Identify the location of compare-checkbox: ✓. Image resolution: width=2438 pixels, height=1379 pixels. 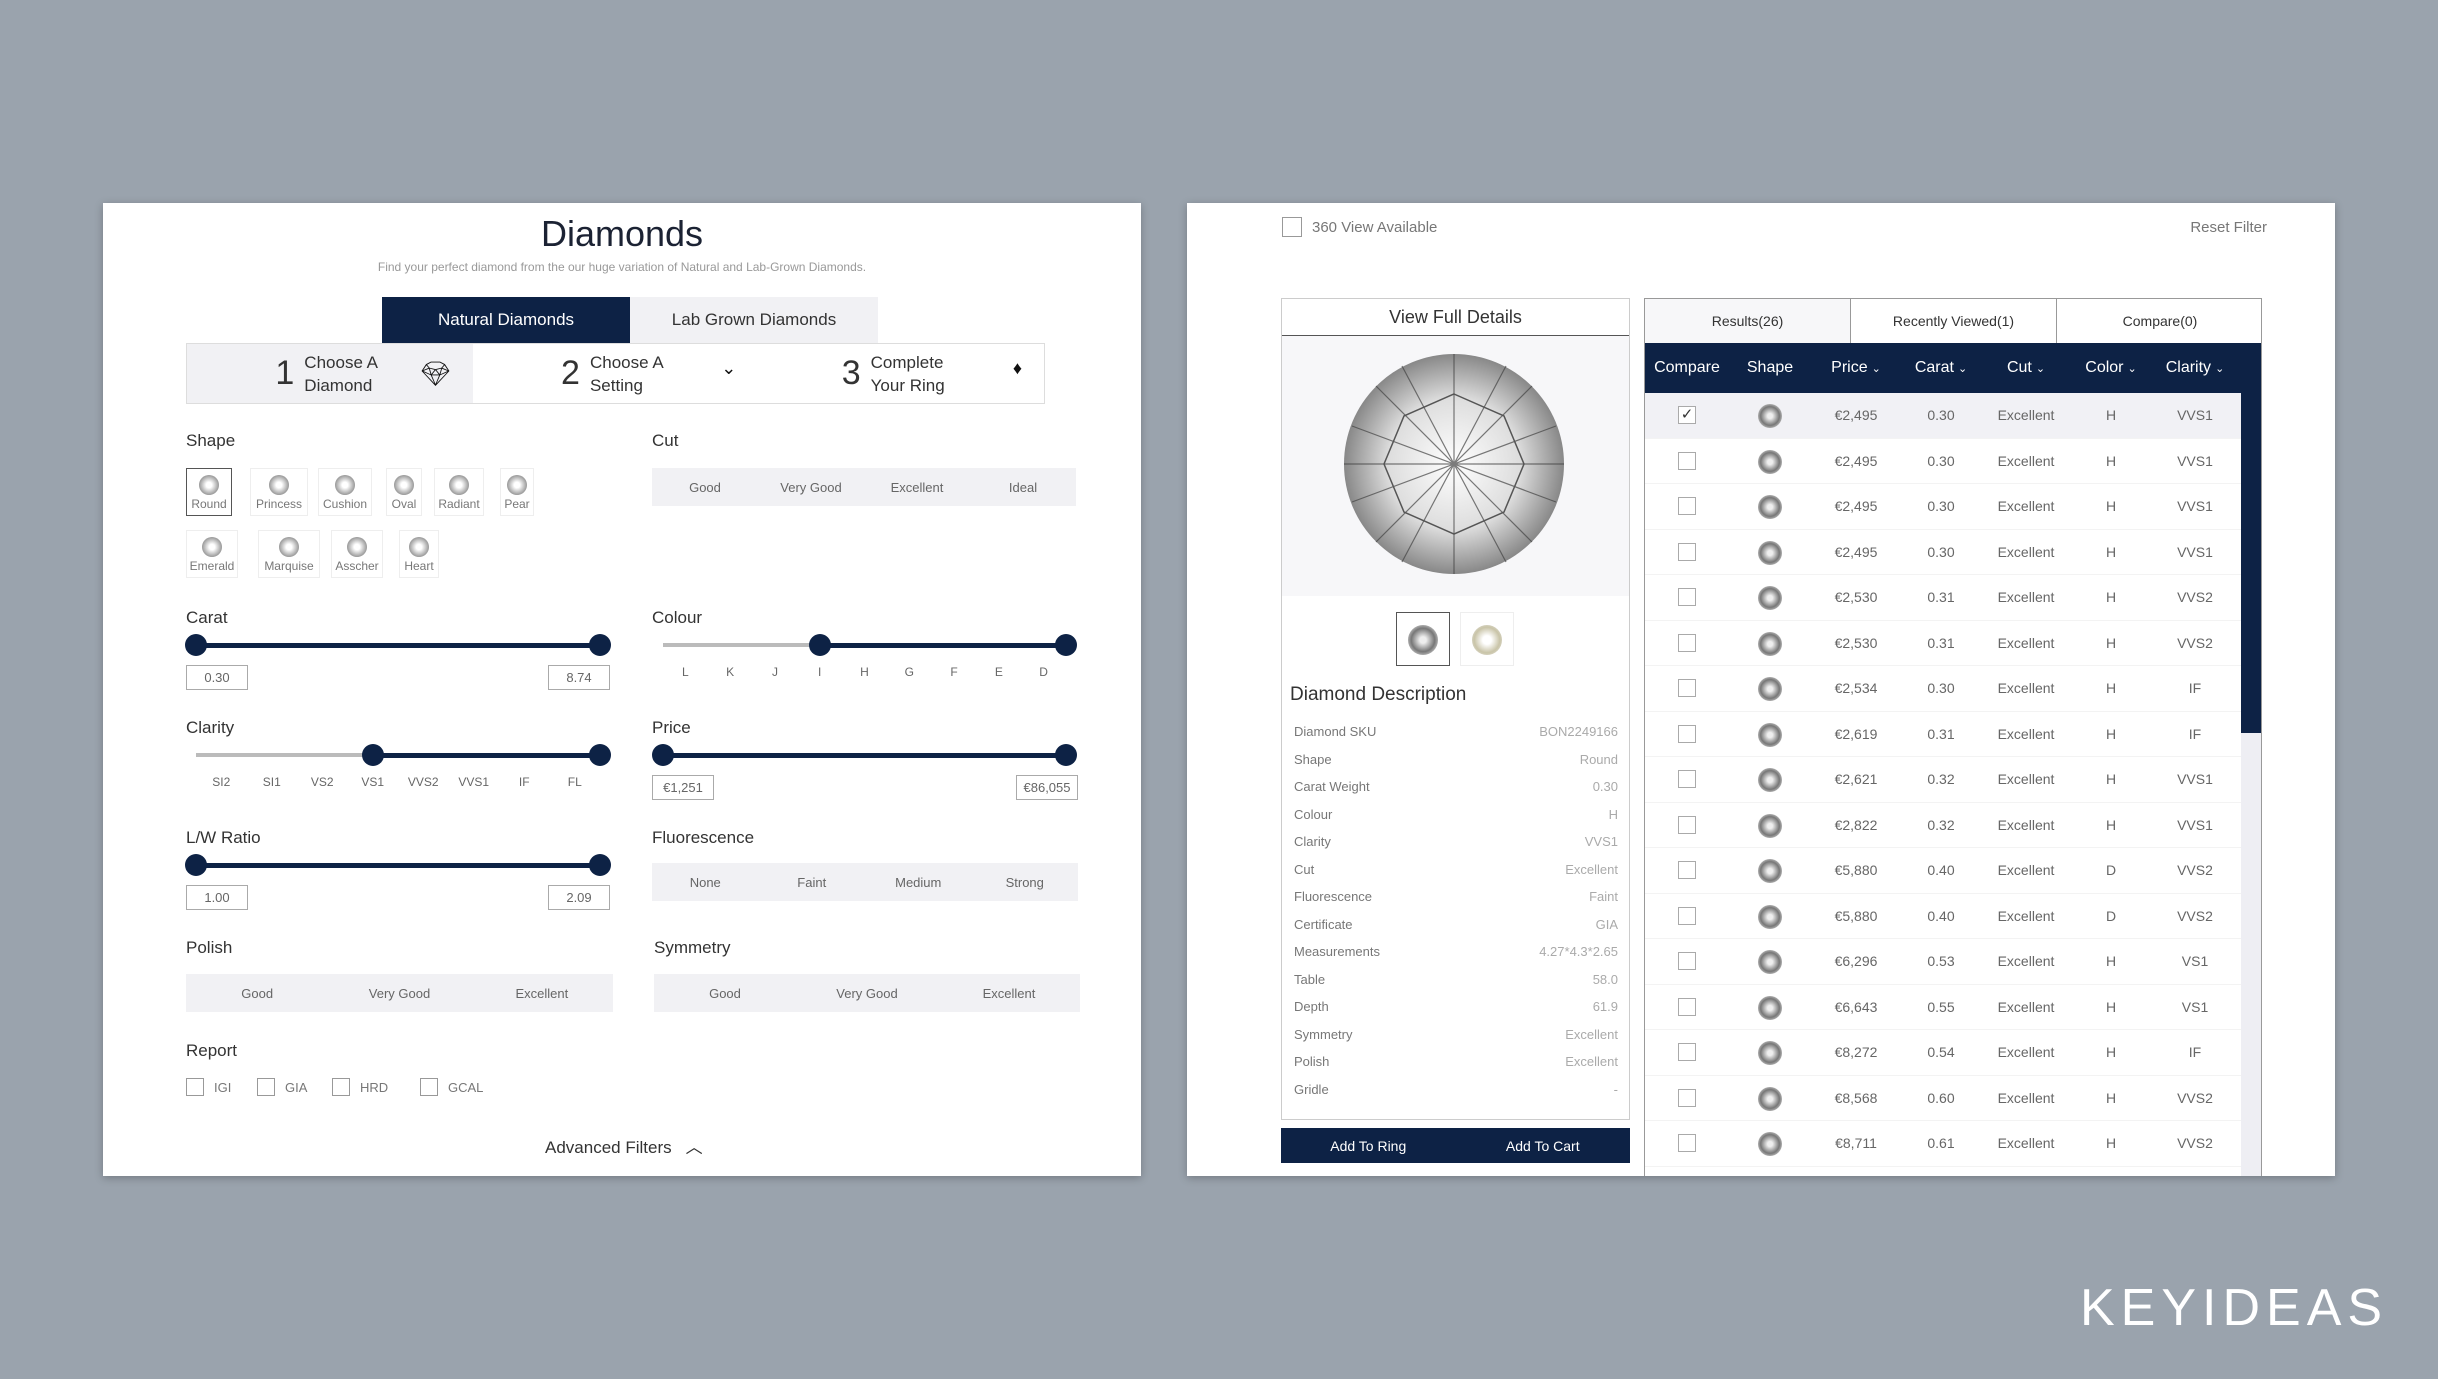
(1687, 415).